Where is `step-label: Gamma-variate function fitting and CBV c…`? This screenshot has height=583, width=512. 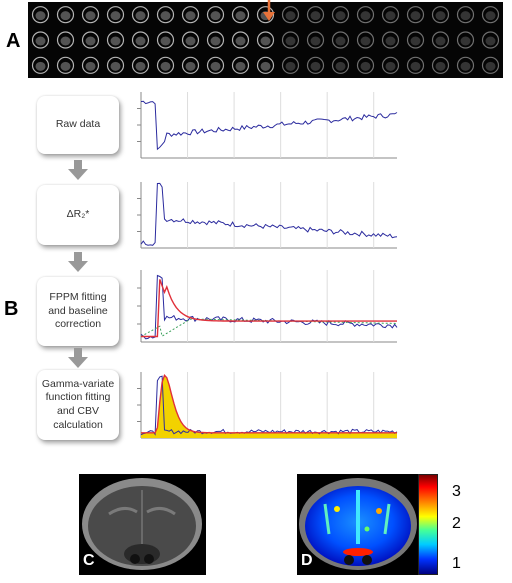 step-label: Gamma-variate function fitting and CBV c… is located at coordinates (78, 404).